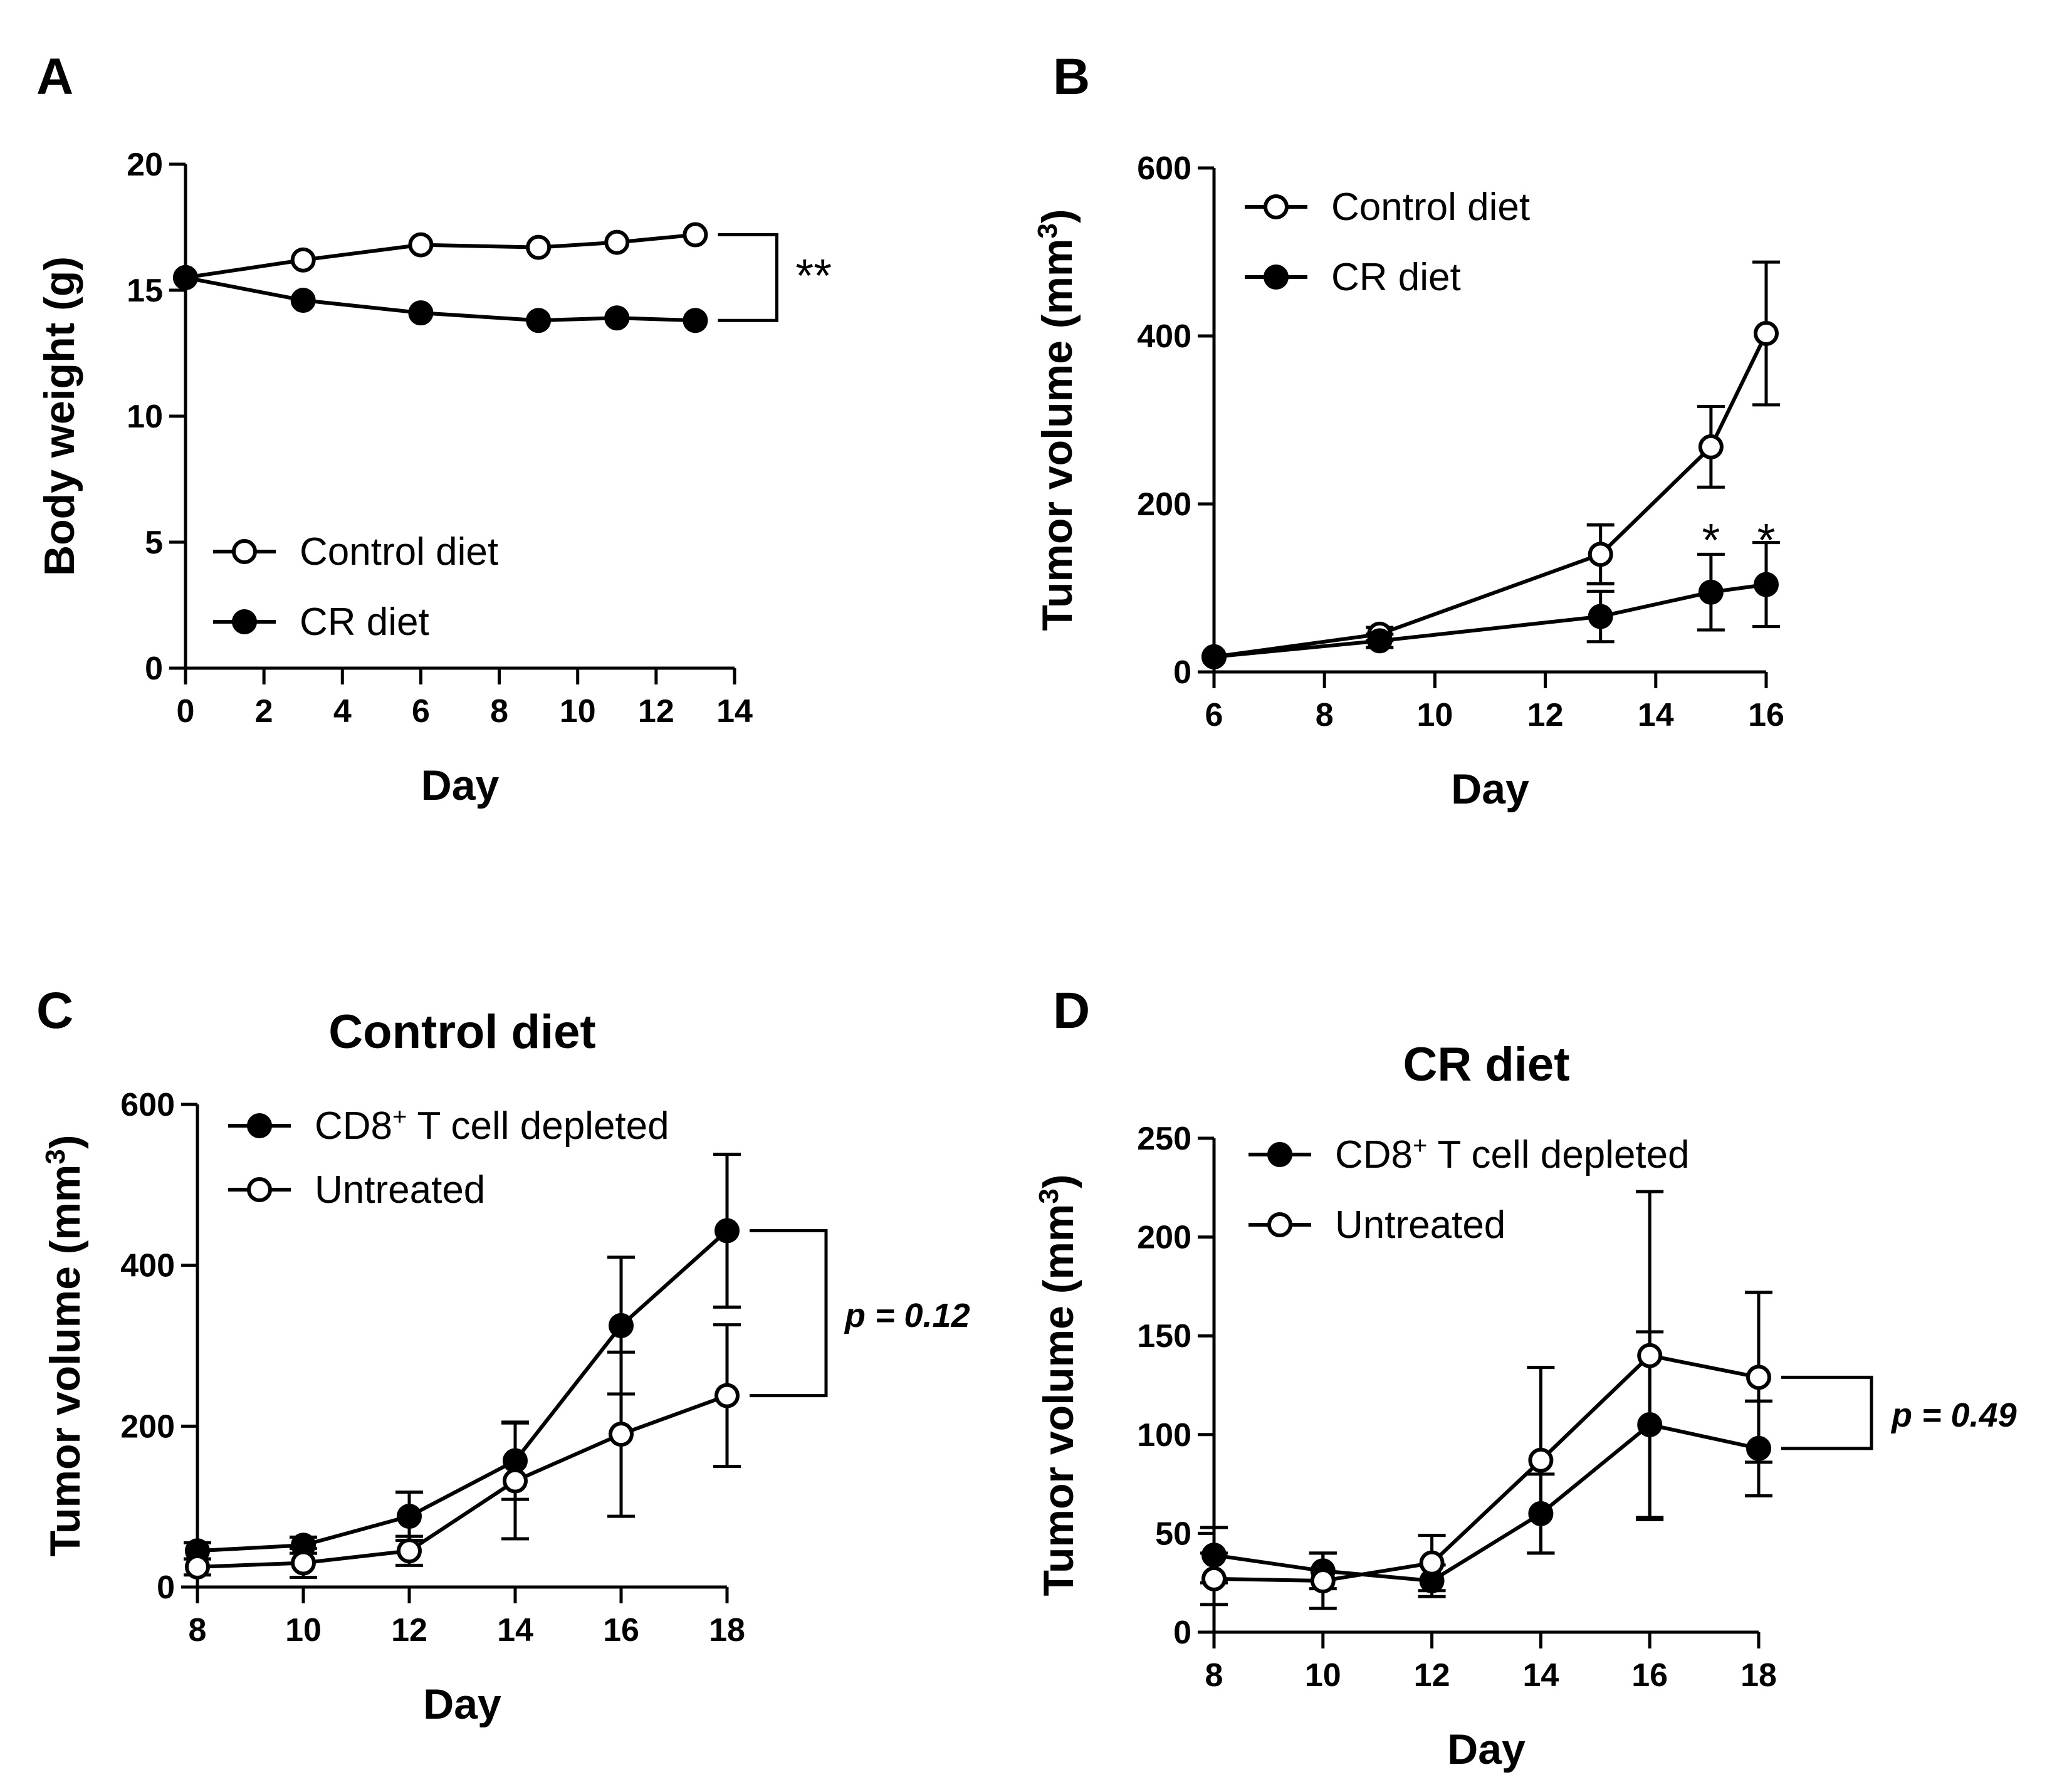 Image resolution: width=2057 pixels, height=1792 pixels. I want to click on significance-label: p = 0.49, so click(1953, 1415).